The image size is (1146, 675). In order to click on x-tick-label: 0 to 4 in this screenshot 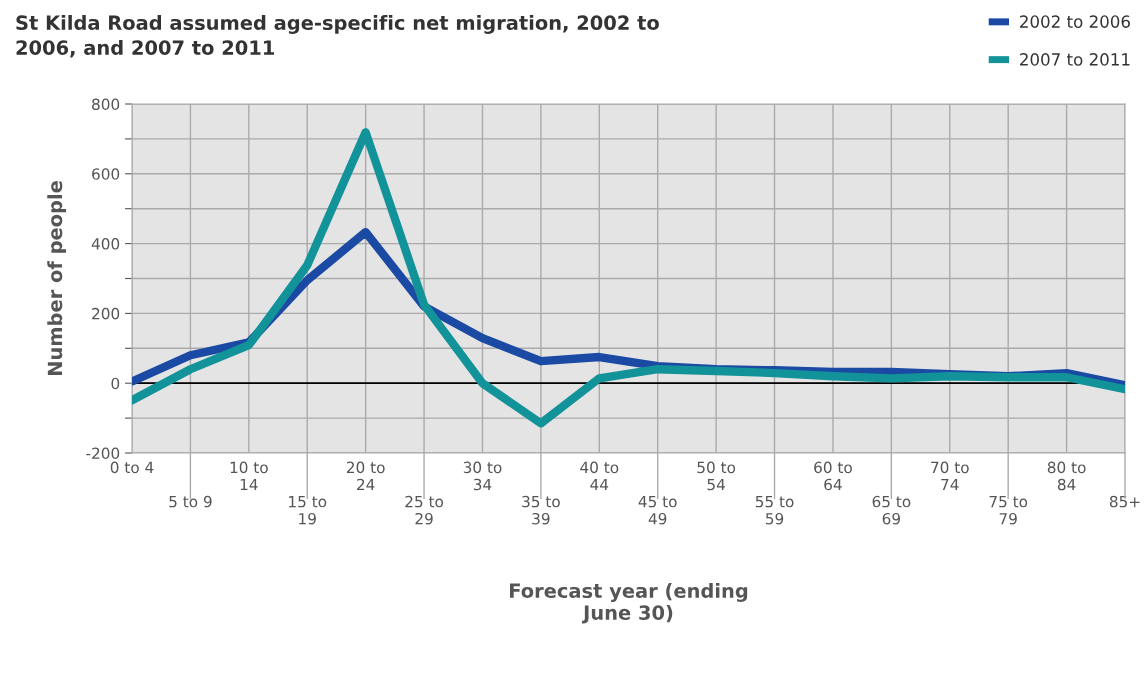, I will do `click(132, 467)`.